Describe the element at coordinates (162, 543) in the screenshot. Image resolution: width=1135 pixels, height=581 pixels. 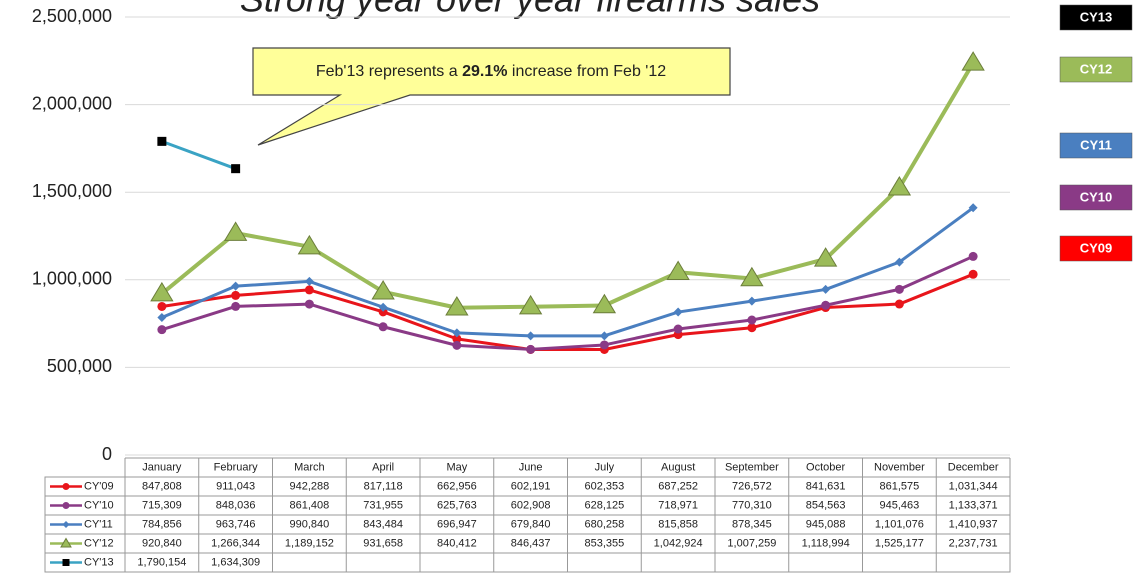
I see `table-cell: 920,840` at that location.